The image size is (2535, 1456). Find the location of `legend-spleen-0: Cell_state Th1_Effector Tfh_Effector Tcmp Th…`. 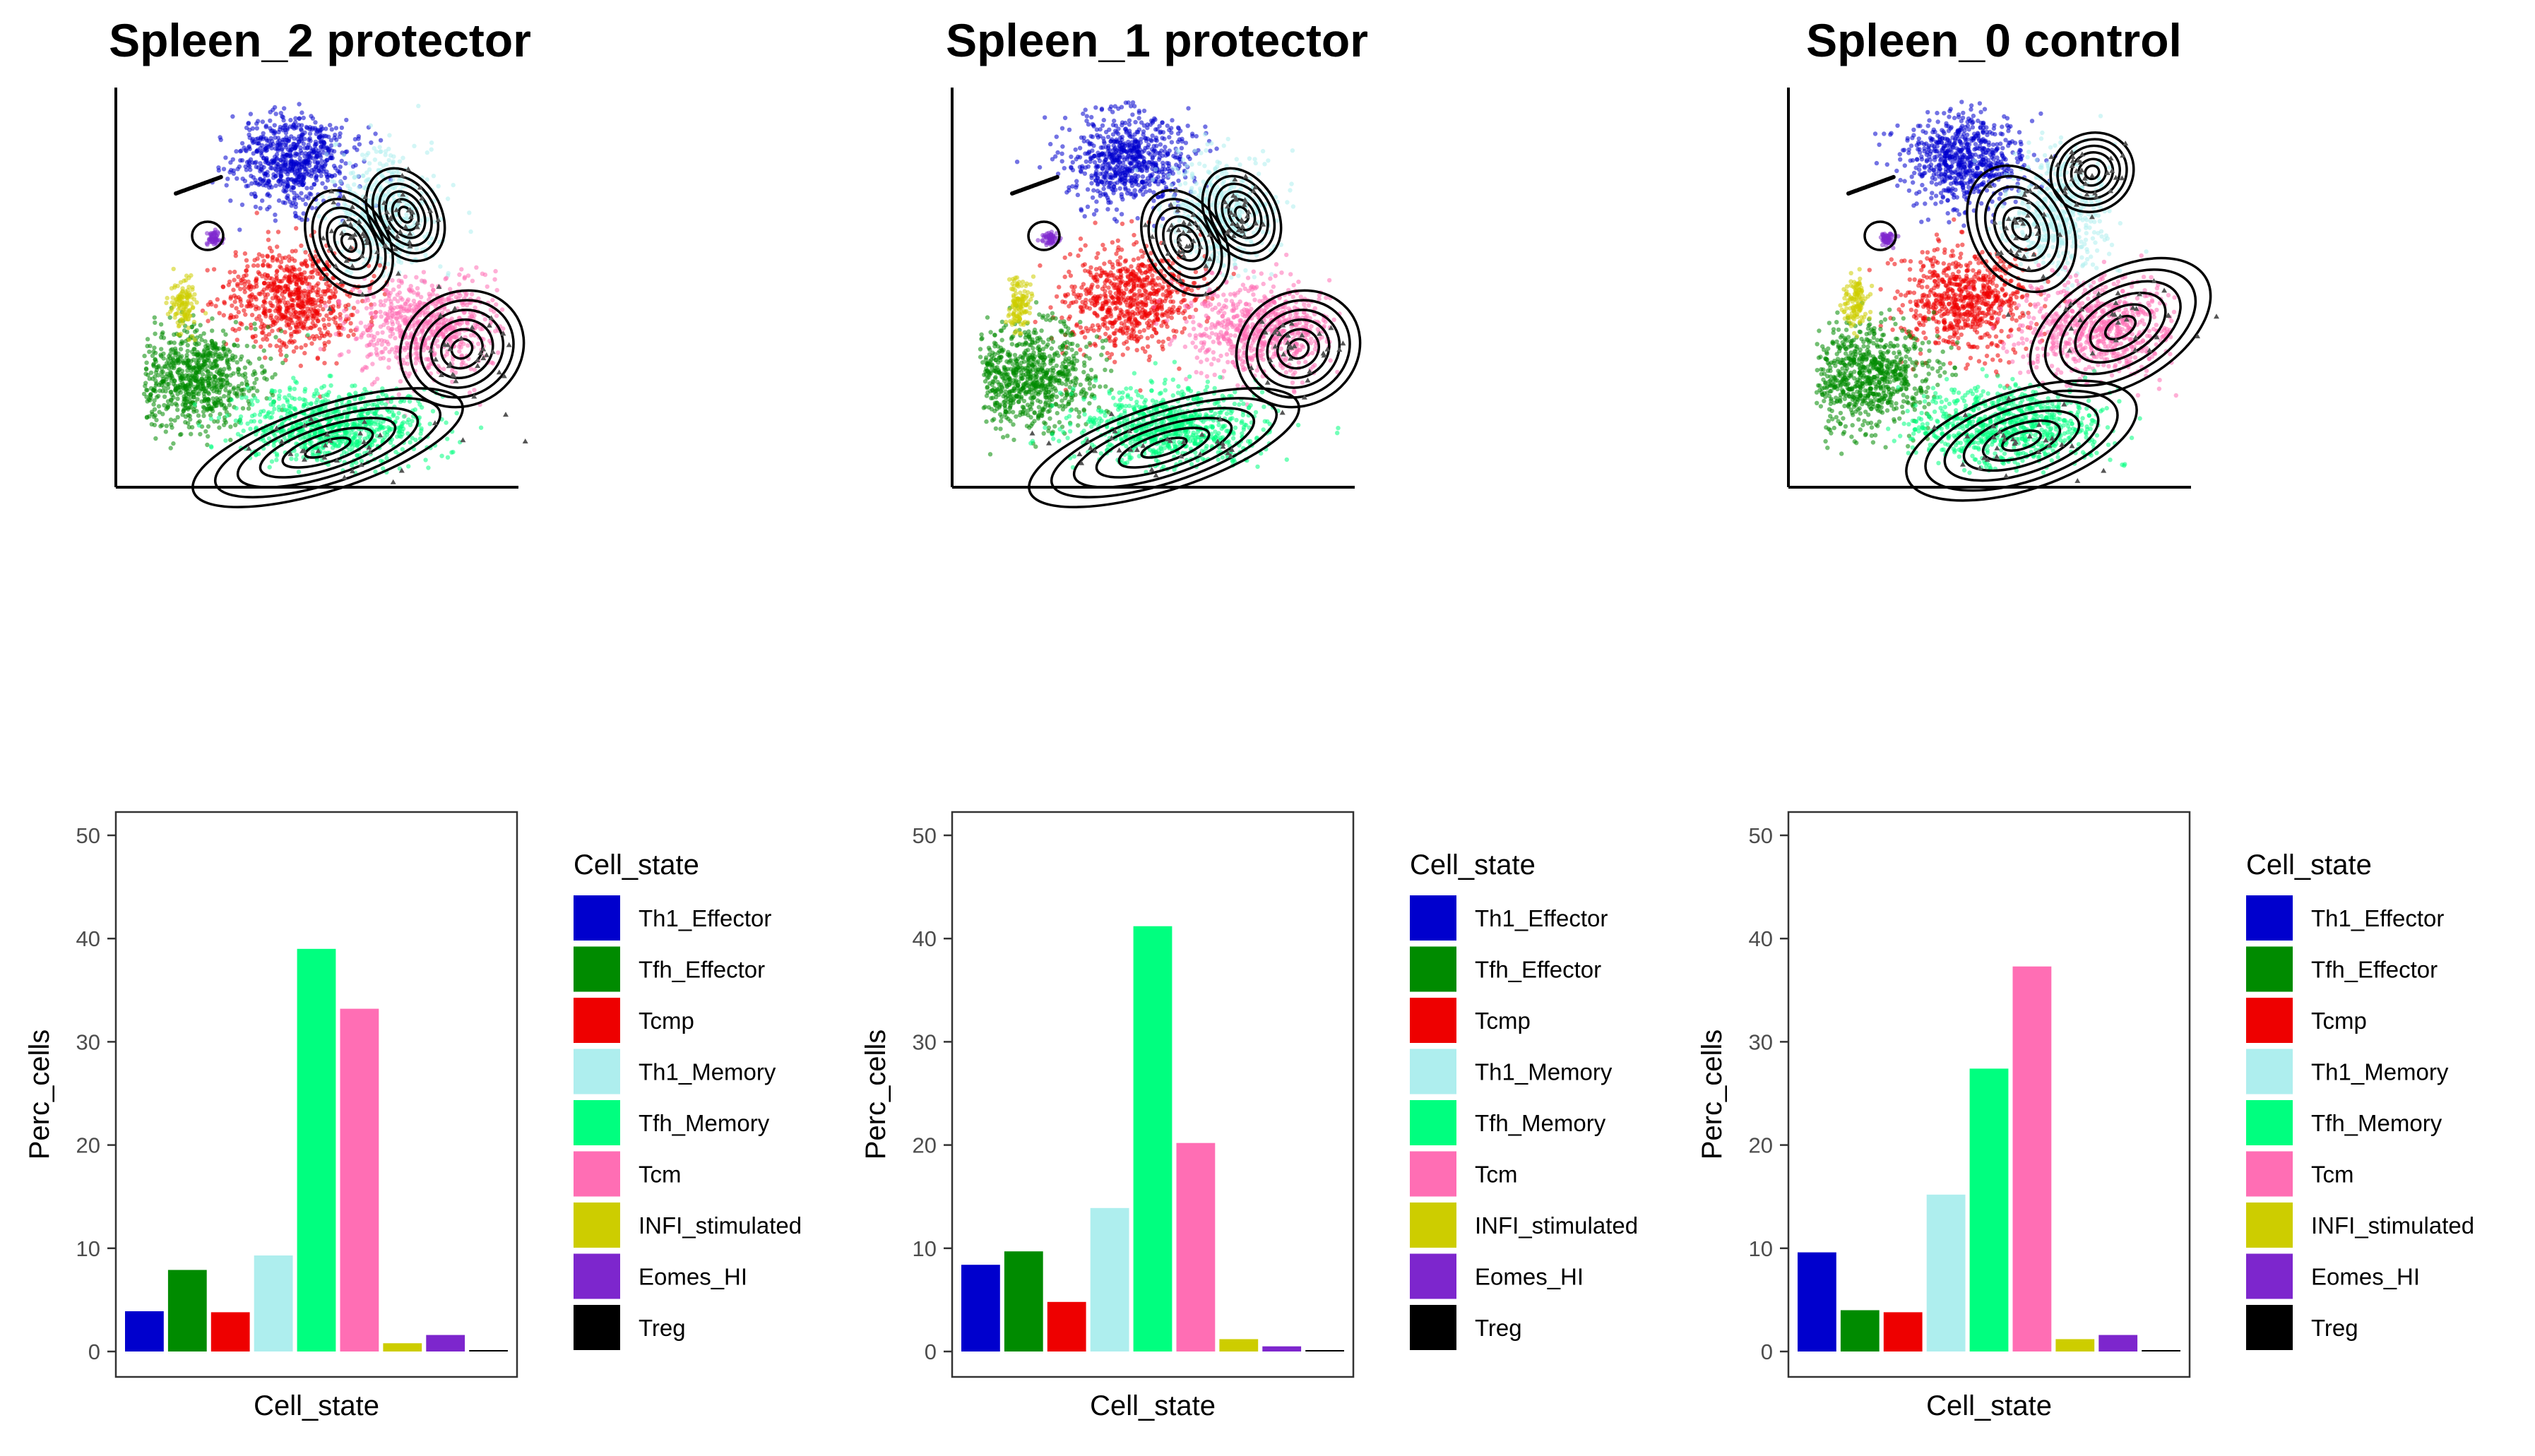

legend-spleen-0: Cell_state Th1_Effector Tfh_Effector Tcmp Th… is located at coordinates (2360, 1099).